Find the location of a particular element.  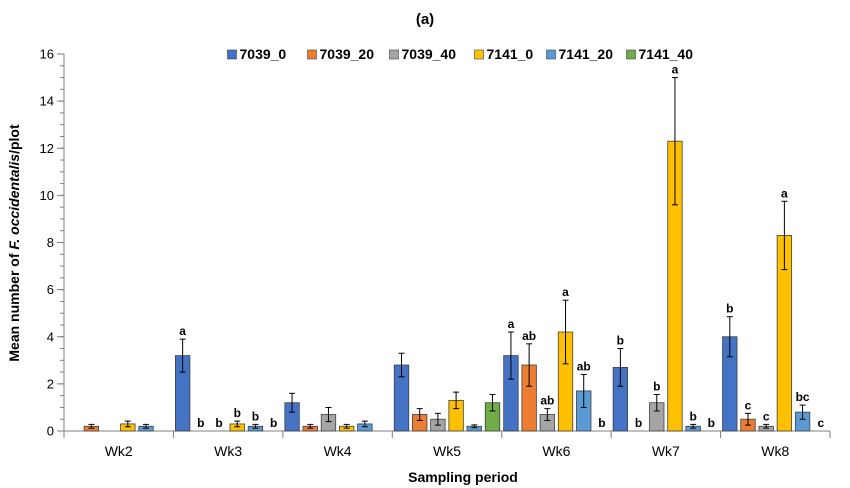

y-axis: 0 2 4 6 8 10 12 14 16 is located at coordinates (52, 243).